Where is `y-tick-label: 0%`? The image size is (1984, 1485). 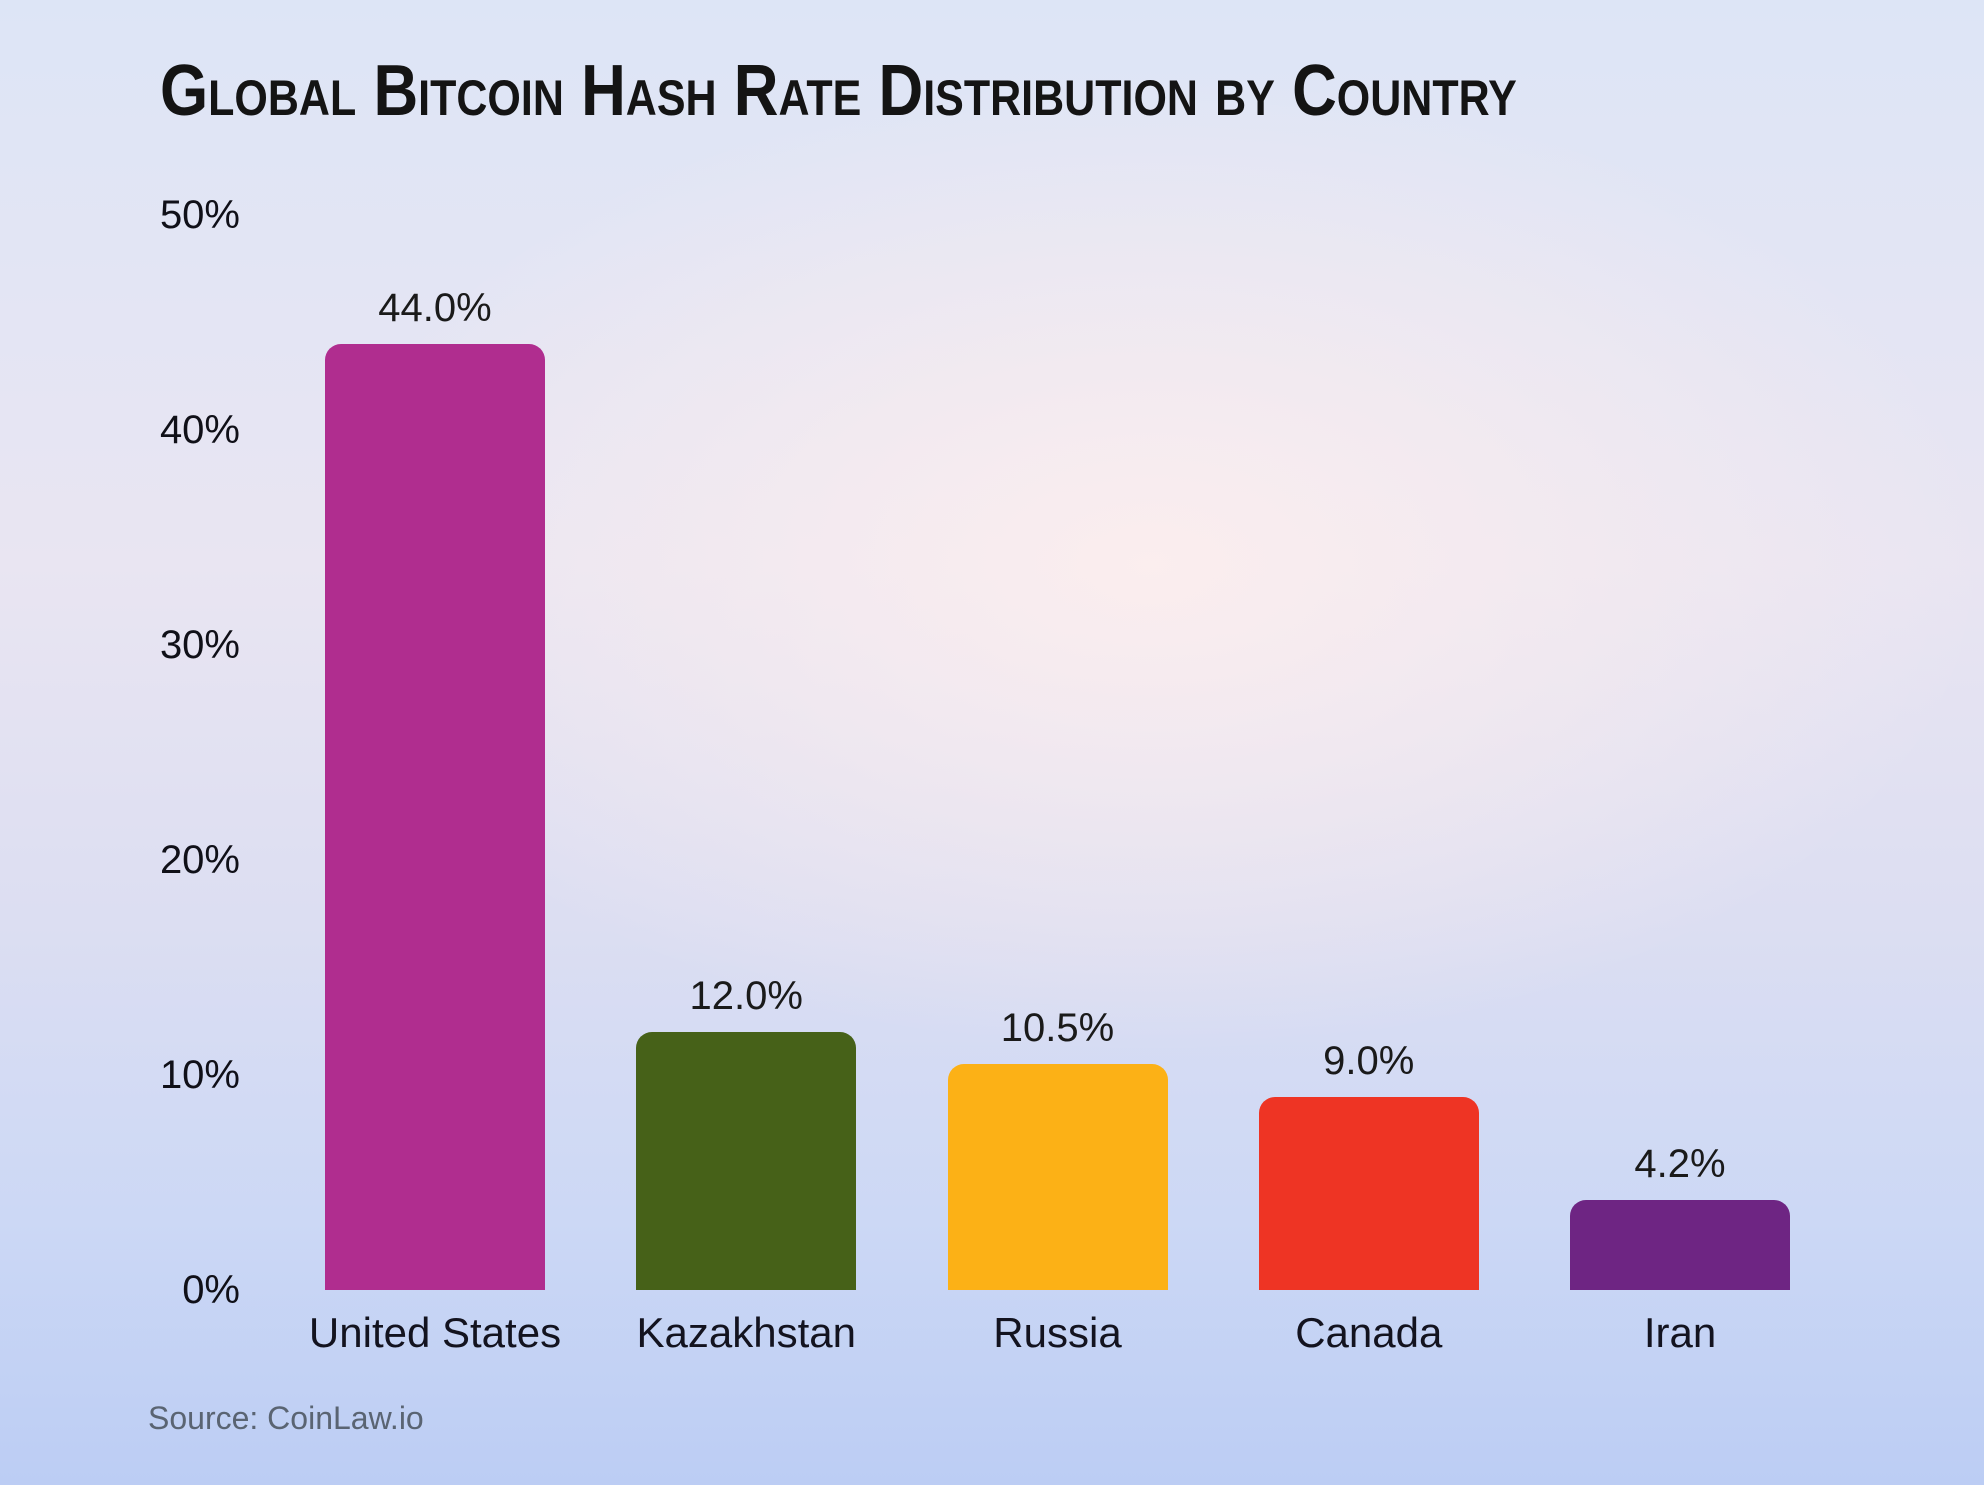 y-tick-label: 0% is located at coordinates (211, 1290).